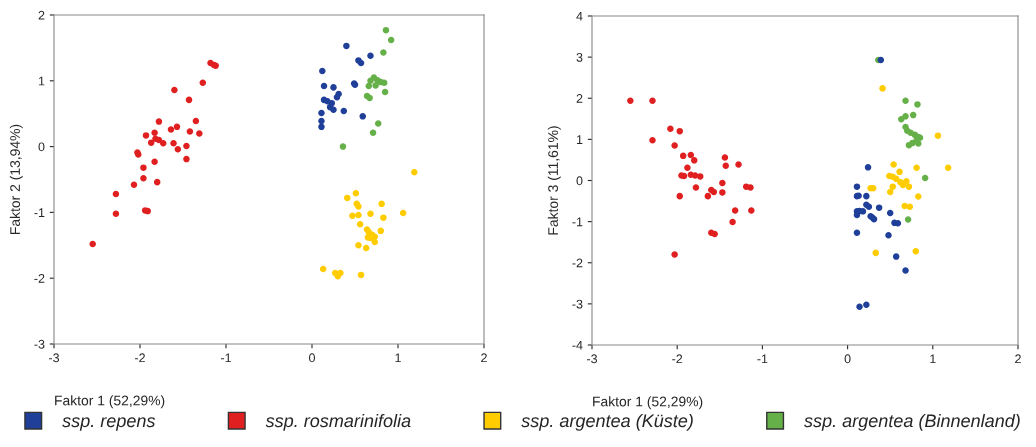 This screenshot has height=447, width=1036. Describe the element at coordinates (607, 422) in the screenshot. I see `legend-label: ssp. argentea (Küste)` at that location.